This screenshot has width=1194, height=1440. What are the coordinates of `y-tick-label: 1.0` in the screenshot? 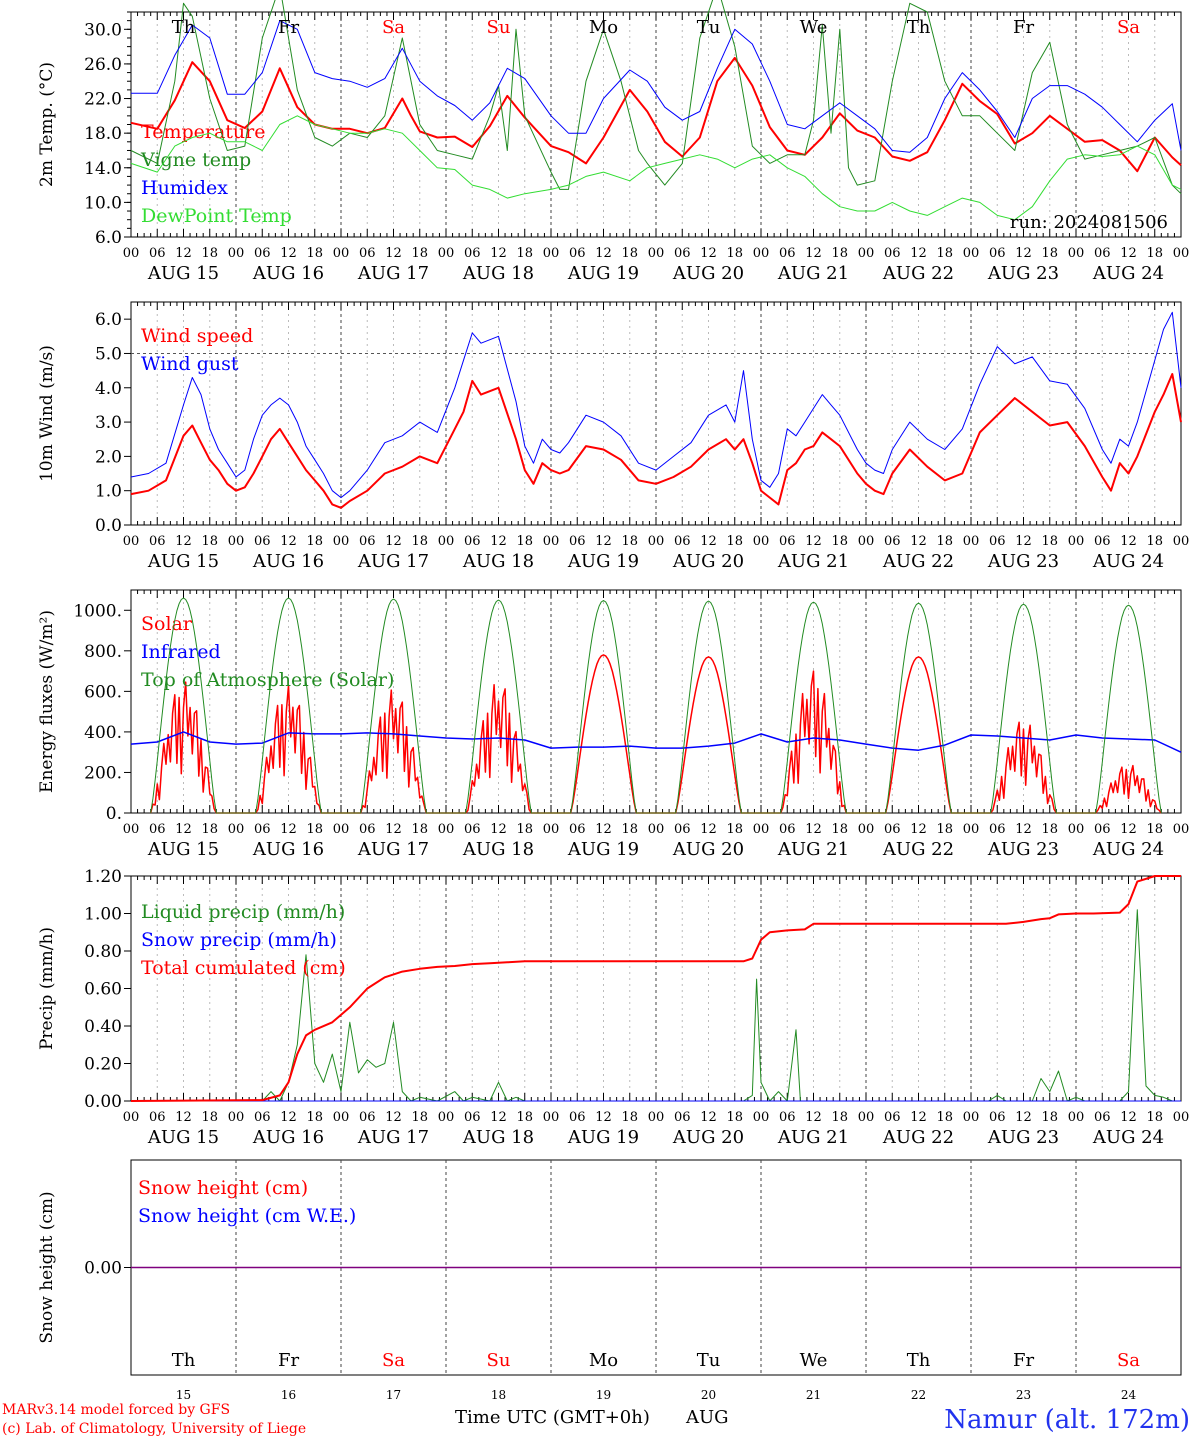 It's located at (108, 492).